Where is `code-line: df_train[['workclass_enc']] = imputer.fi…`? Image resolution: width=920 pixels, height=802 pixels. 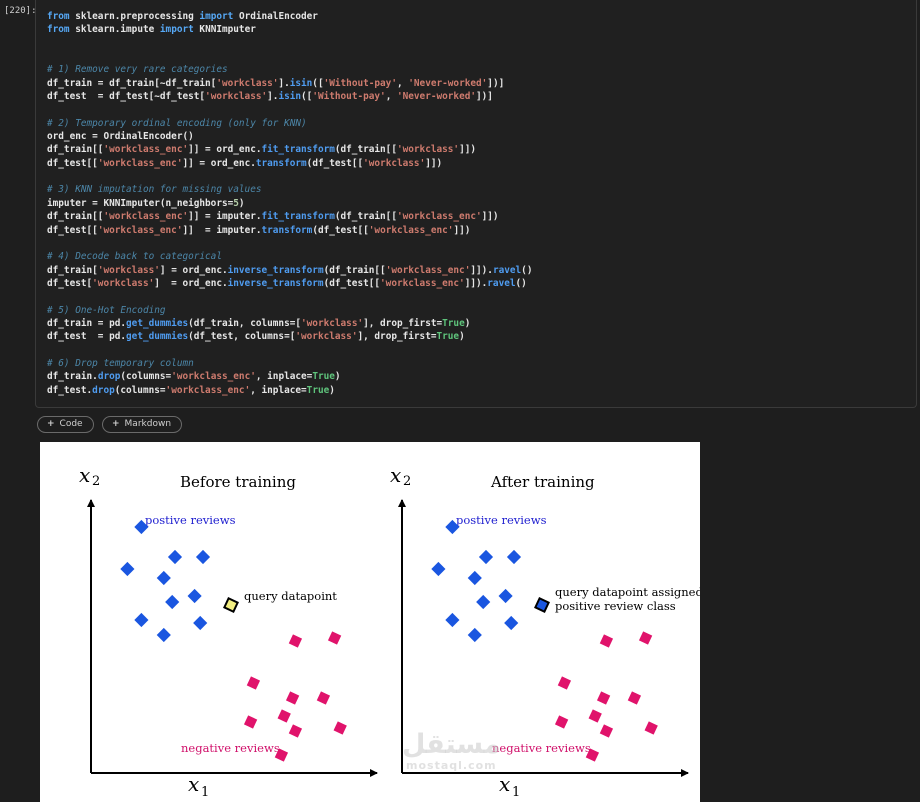 code-line: df_train[['workclass_enc']] = imputer.fi… is located at coordinates (289, 216).